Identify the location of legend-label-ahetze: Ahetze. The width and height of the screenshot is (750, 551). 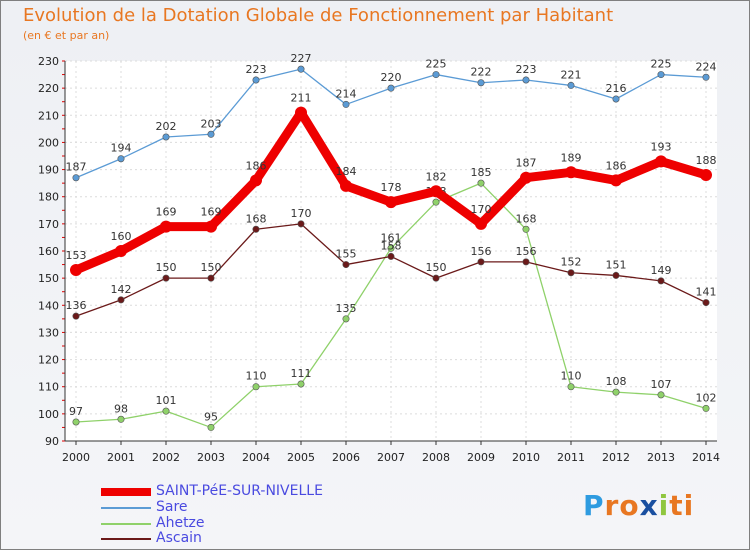
(180, 523).